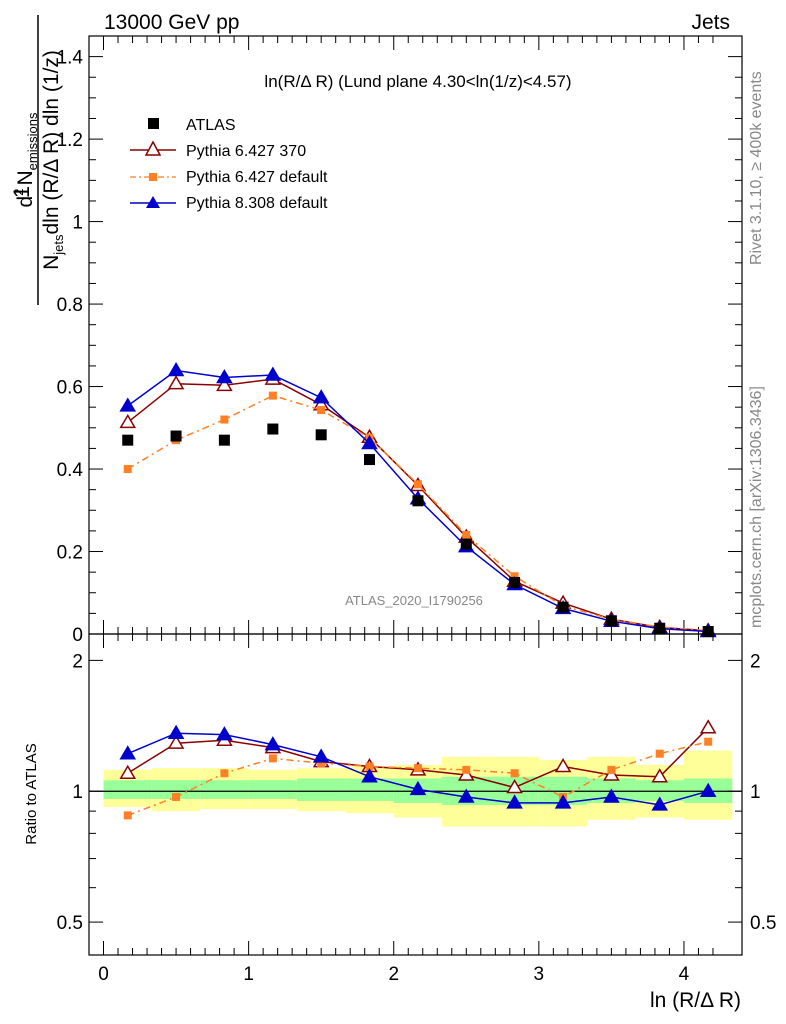  I want to click on ylabel-one: 1, so click(21, 192).